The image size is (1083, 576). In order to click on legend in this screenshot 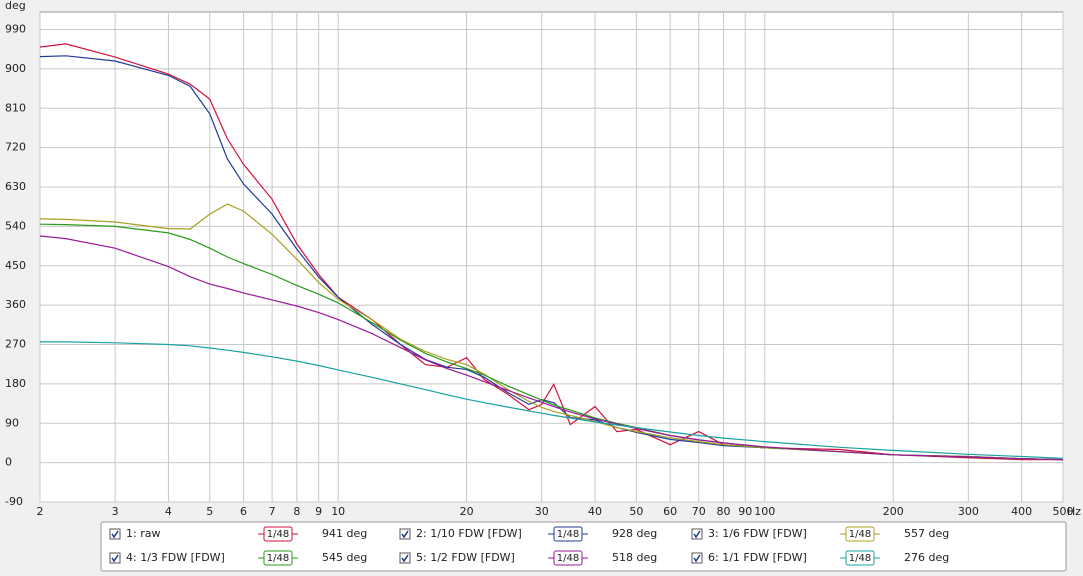, I will do `click(583, 546)`.